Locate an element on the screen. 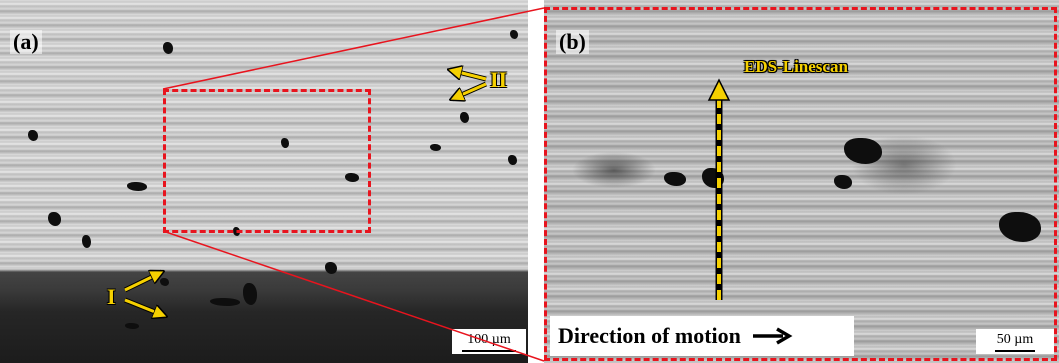 This screenshot has height=363, width=1059. panel-label-a: (a) is located at coordinates (26, 42).